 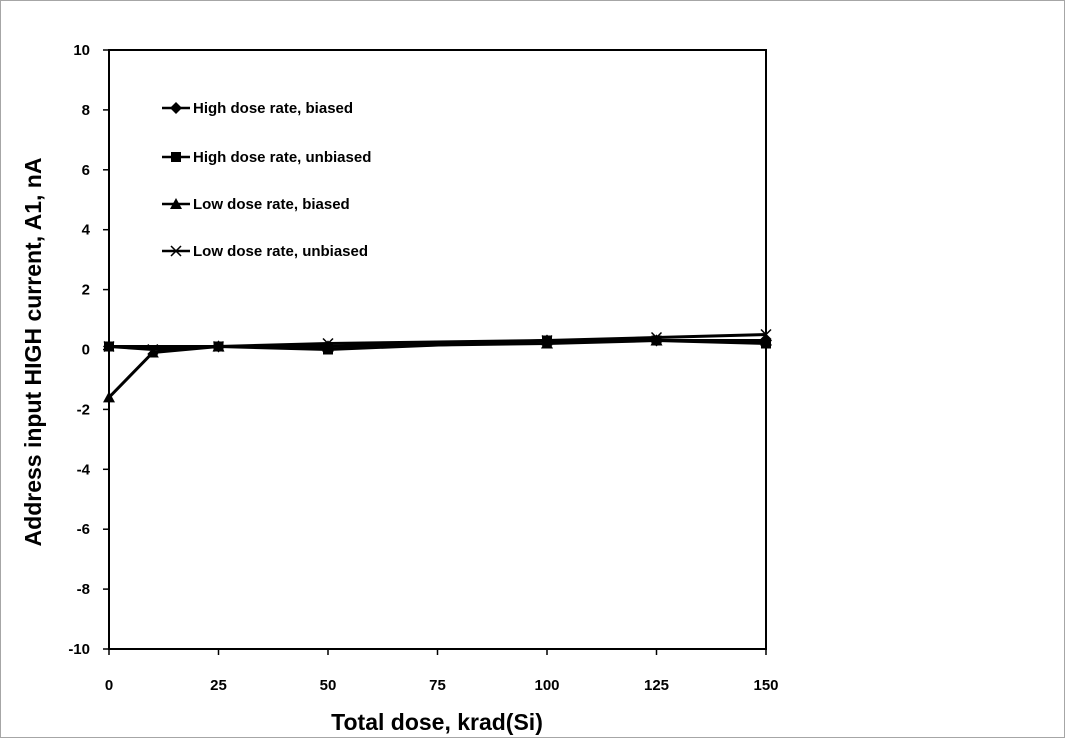 I want to click on y-ticks: 10 8 6 4 2 0 -2 -4 -6 -8 -10, so click(x=88, y=350).